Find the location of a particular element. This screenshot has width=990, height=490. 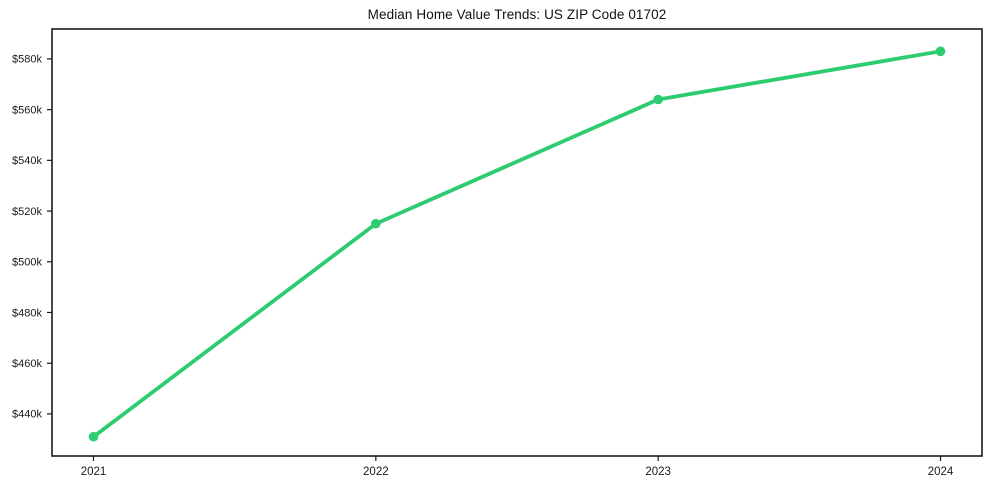

y-axis-tick-label: $480k is located at coordinates (27, 313).